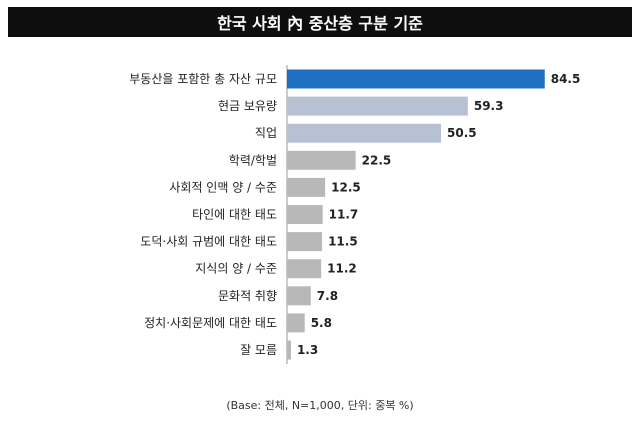 Image resolution: width=640 pixels, height=435 pixels. What do you see at coordinates (258, 350) in the screenshot?
I see `category-label: 잘 모름` at bounding box center [258, 350].